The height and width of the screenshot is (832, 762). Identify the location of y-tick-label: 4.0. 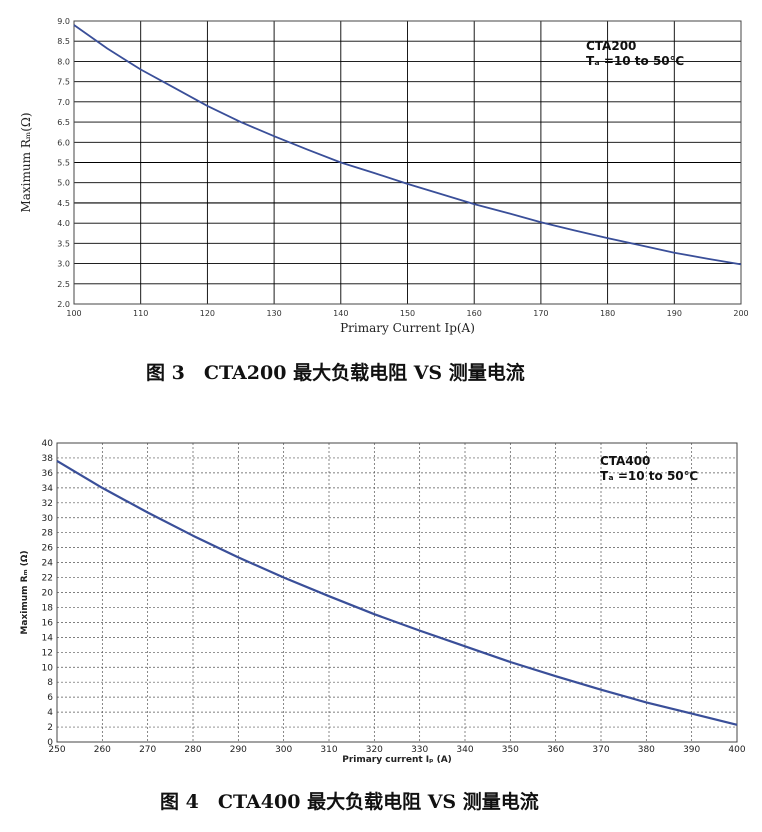
(63, 223).